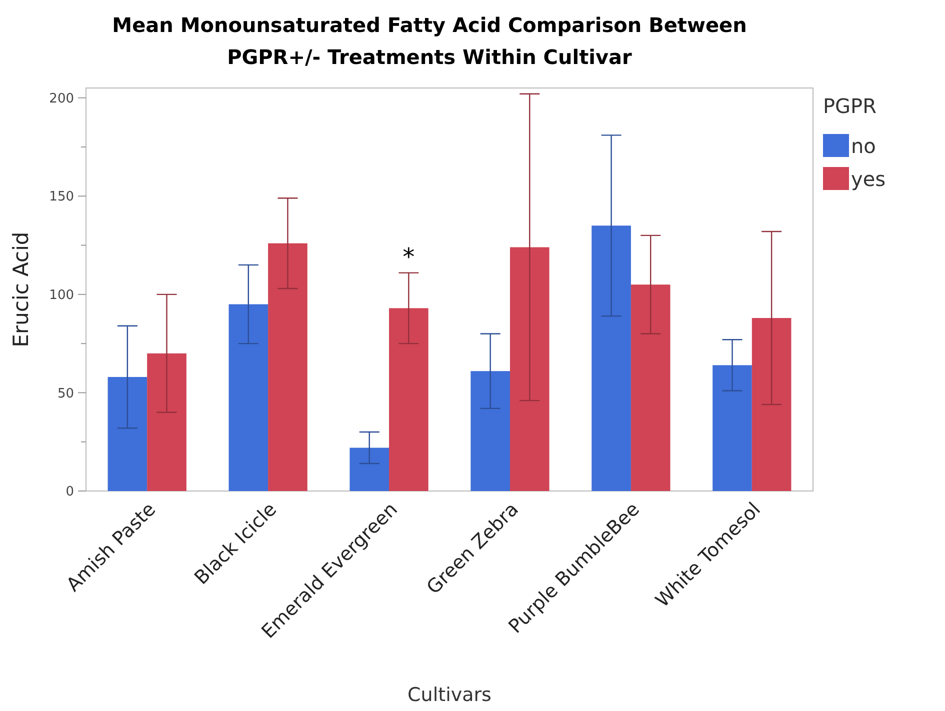 The height and width of the screenshot is (711, 945). I want to click on legend-label: no, so click(863, 146).